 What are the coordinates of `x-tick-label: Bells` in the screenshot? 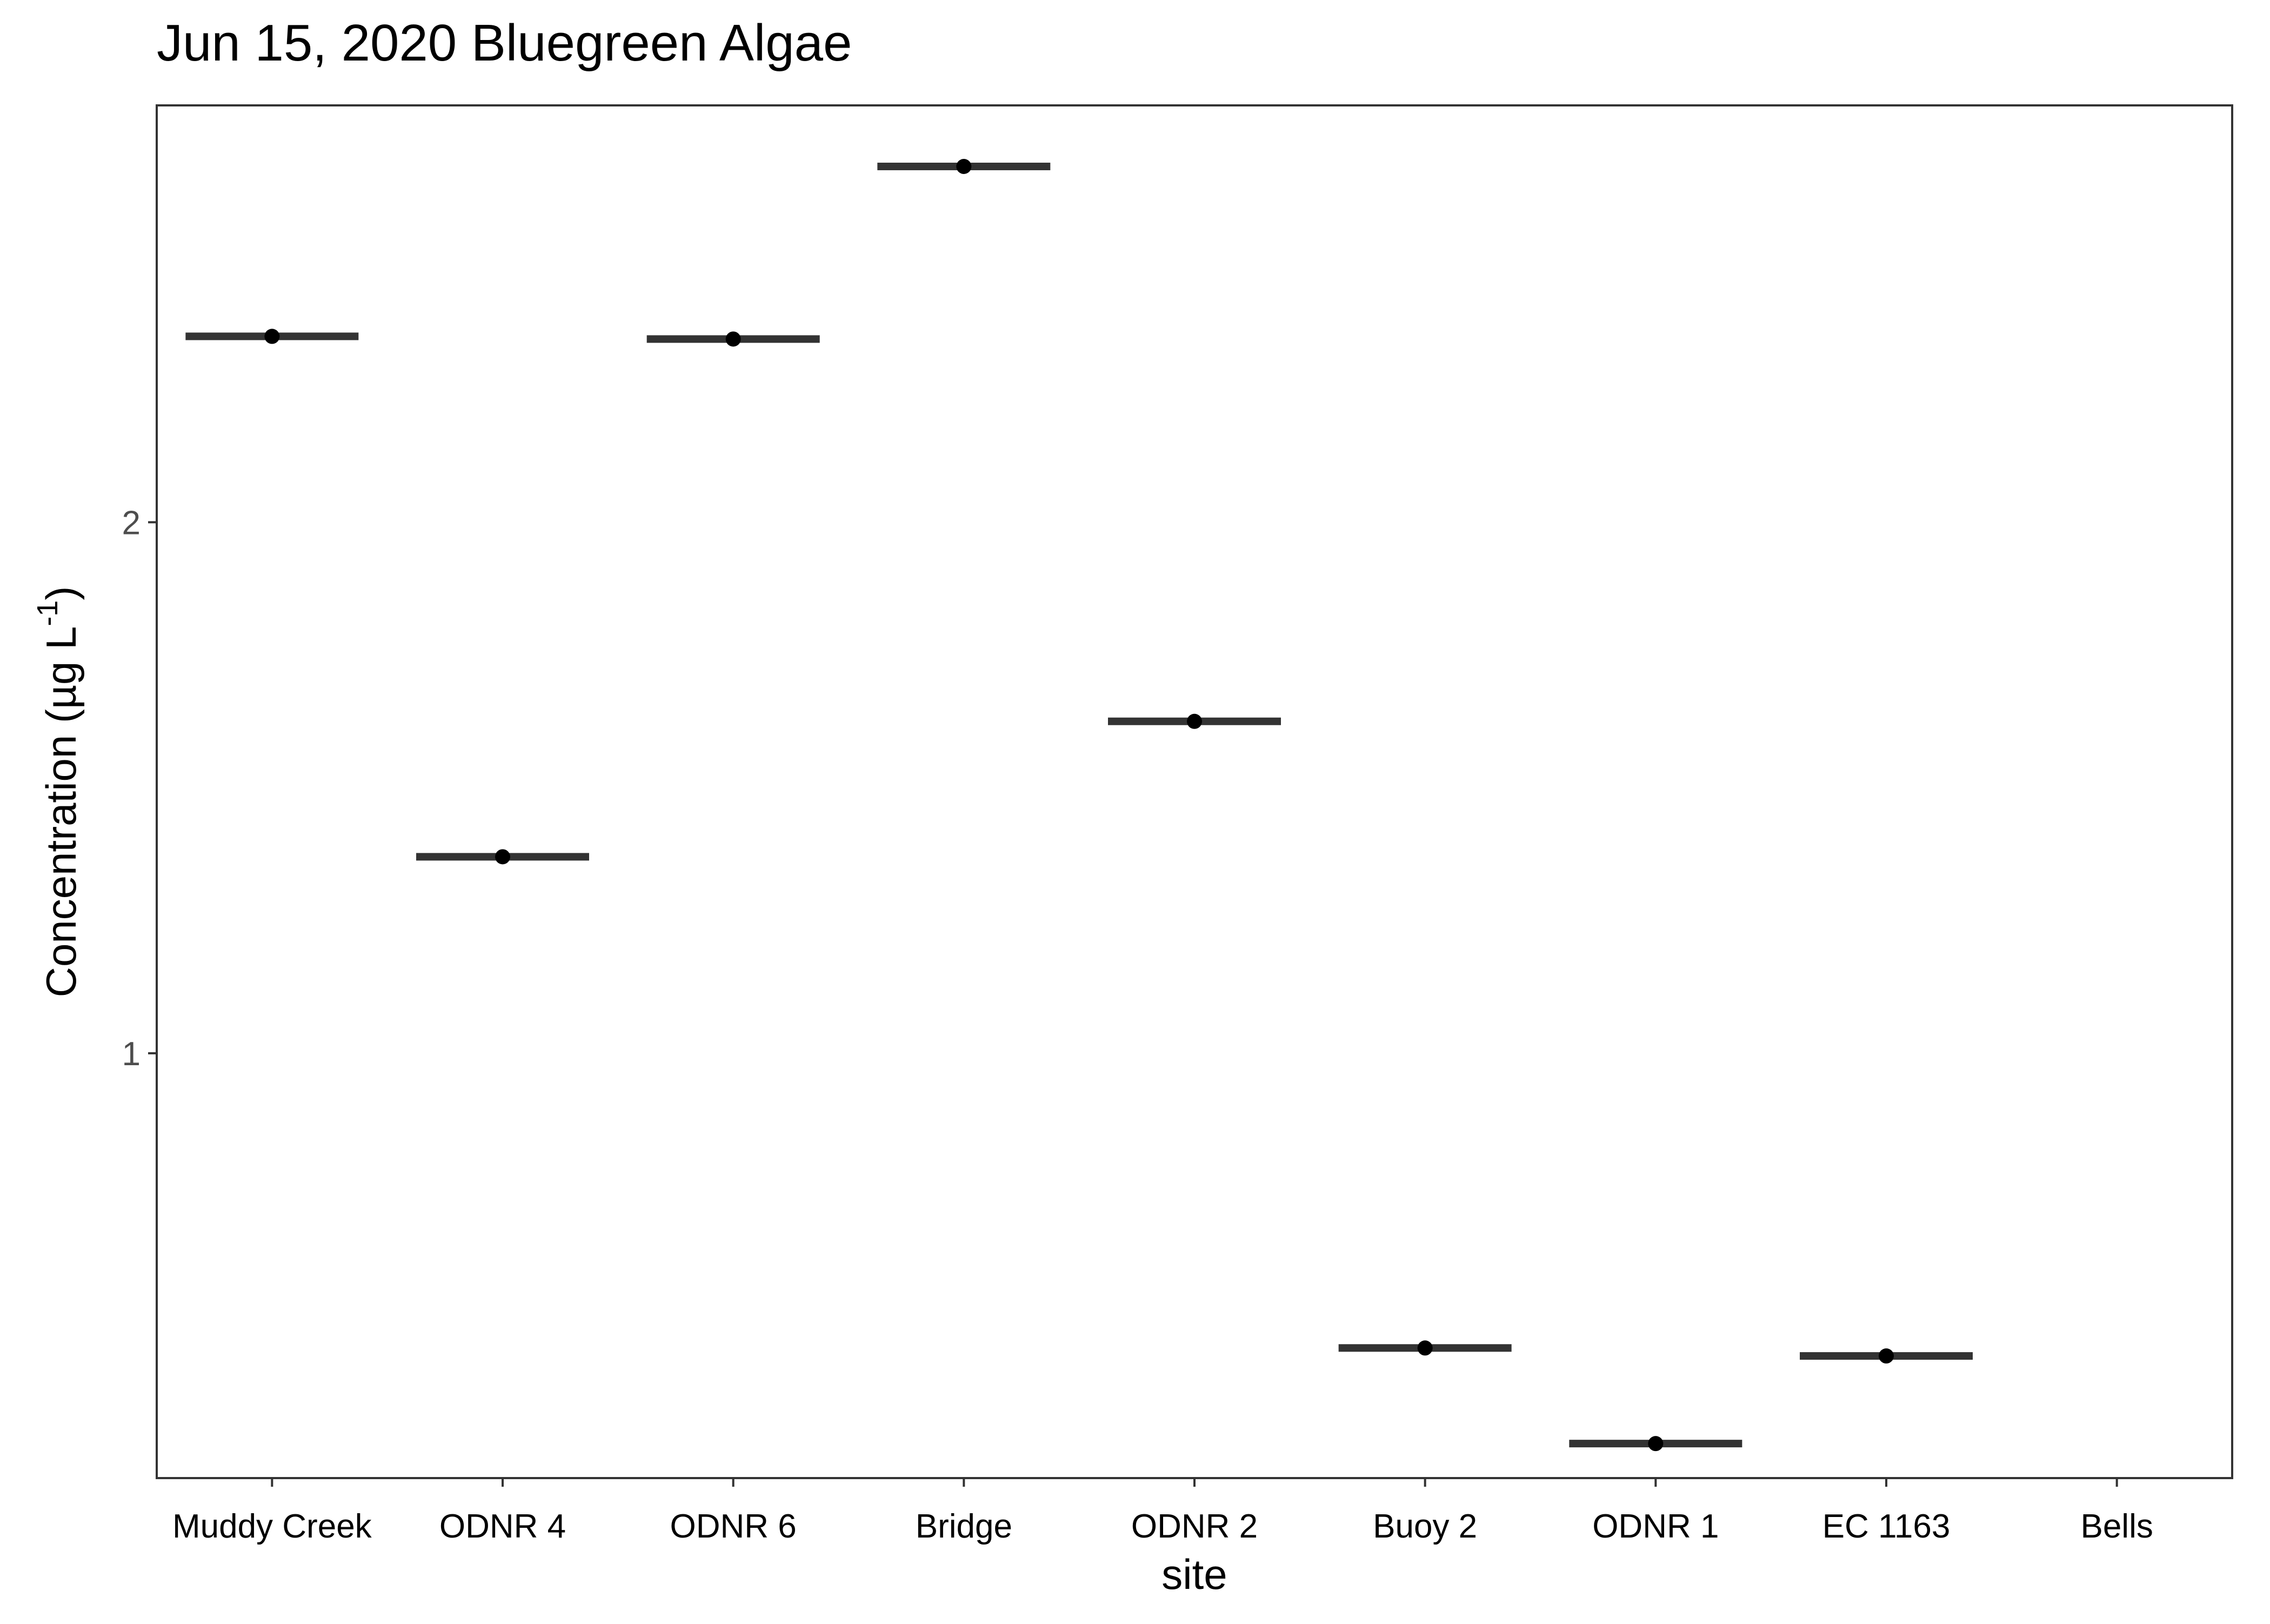 It's located at (2116, 1526).